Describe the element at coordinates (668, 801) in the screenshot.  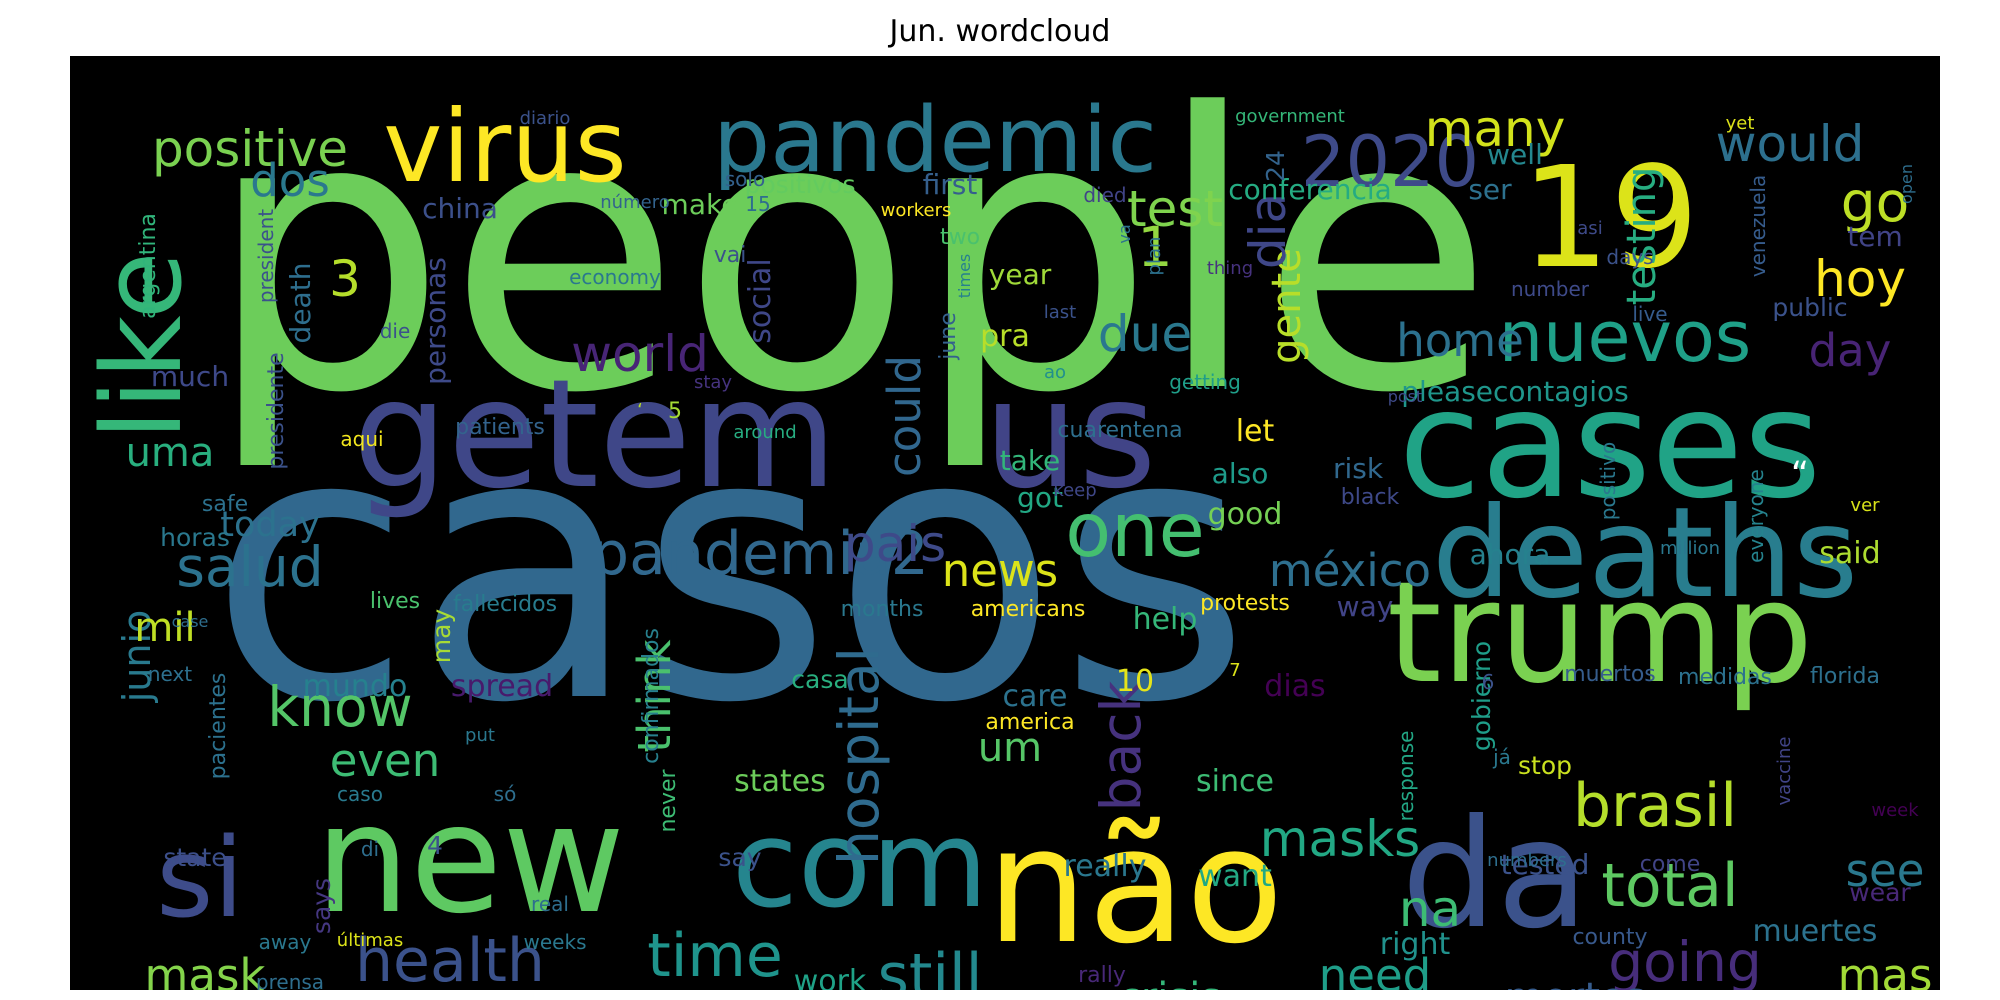
I see `word-never: never` at that location.